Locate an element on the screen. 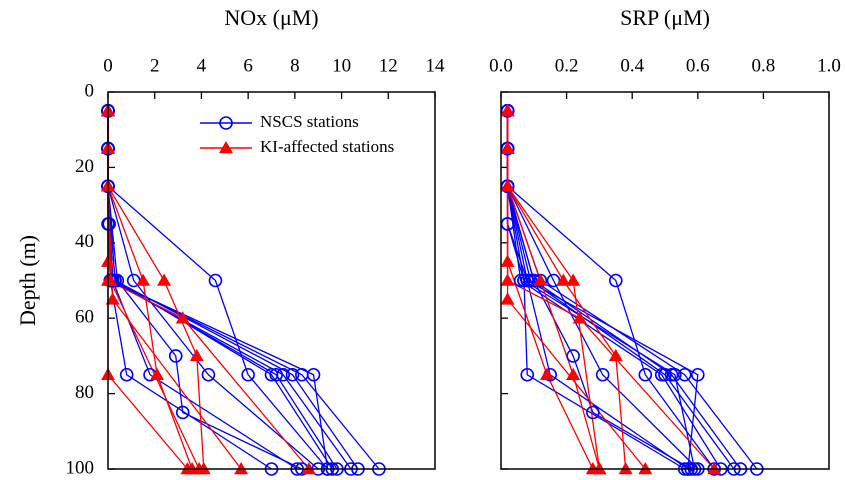 This screenshot has width=845, height=480. x-tick-label: 1.0 is located at coordinates (829, 65).